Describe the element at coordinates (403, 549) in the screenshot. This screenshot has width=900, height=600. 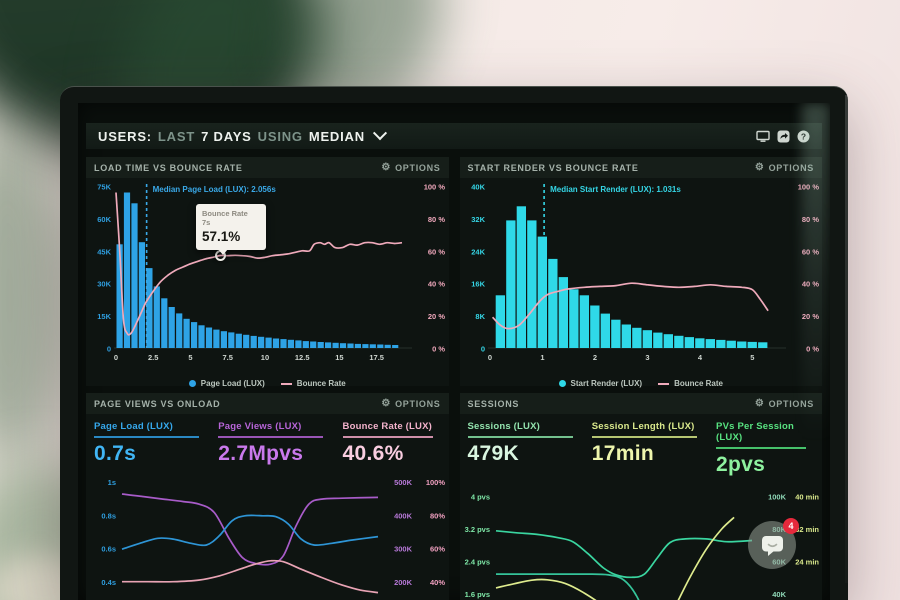
I see `axis-tick: 300K` at that location.